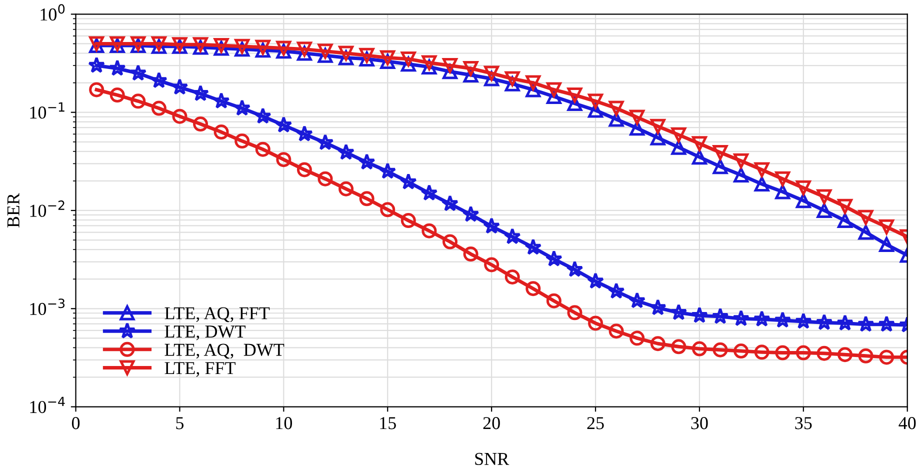 This screenshot has width=924, height=473. I want to click on y-tick-label: 10$^{0}$, so click(52, 12).